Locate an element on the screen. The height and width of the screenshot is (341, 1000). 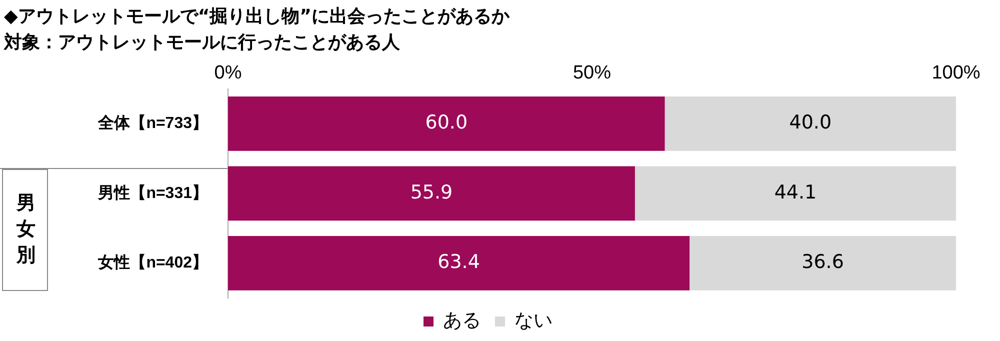
data-label: 63.4 is located at coordinates (459, 262).